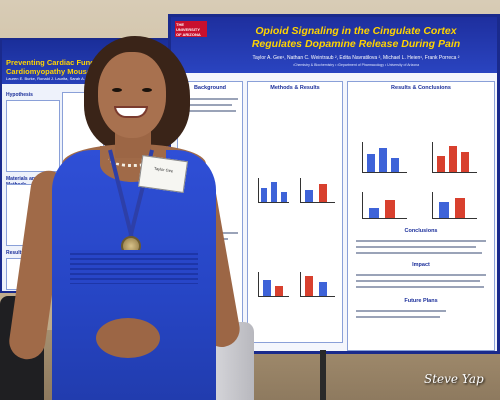  I want to click on clasped-hands, so click(128, 338).